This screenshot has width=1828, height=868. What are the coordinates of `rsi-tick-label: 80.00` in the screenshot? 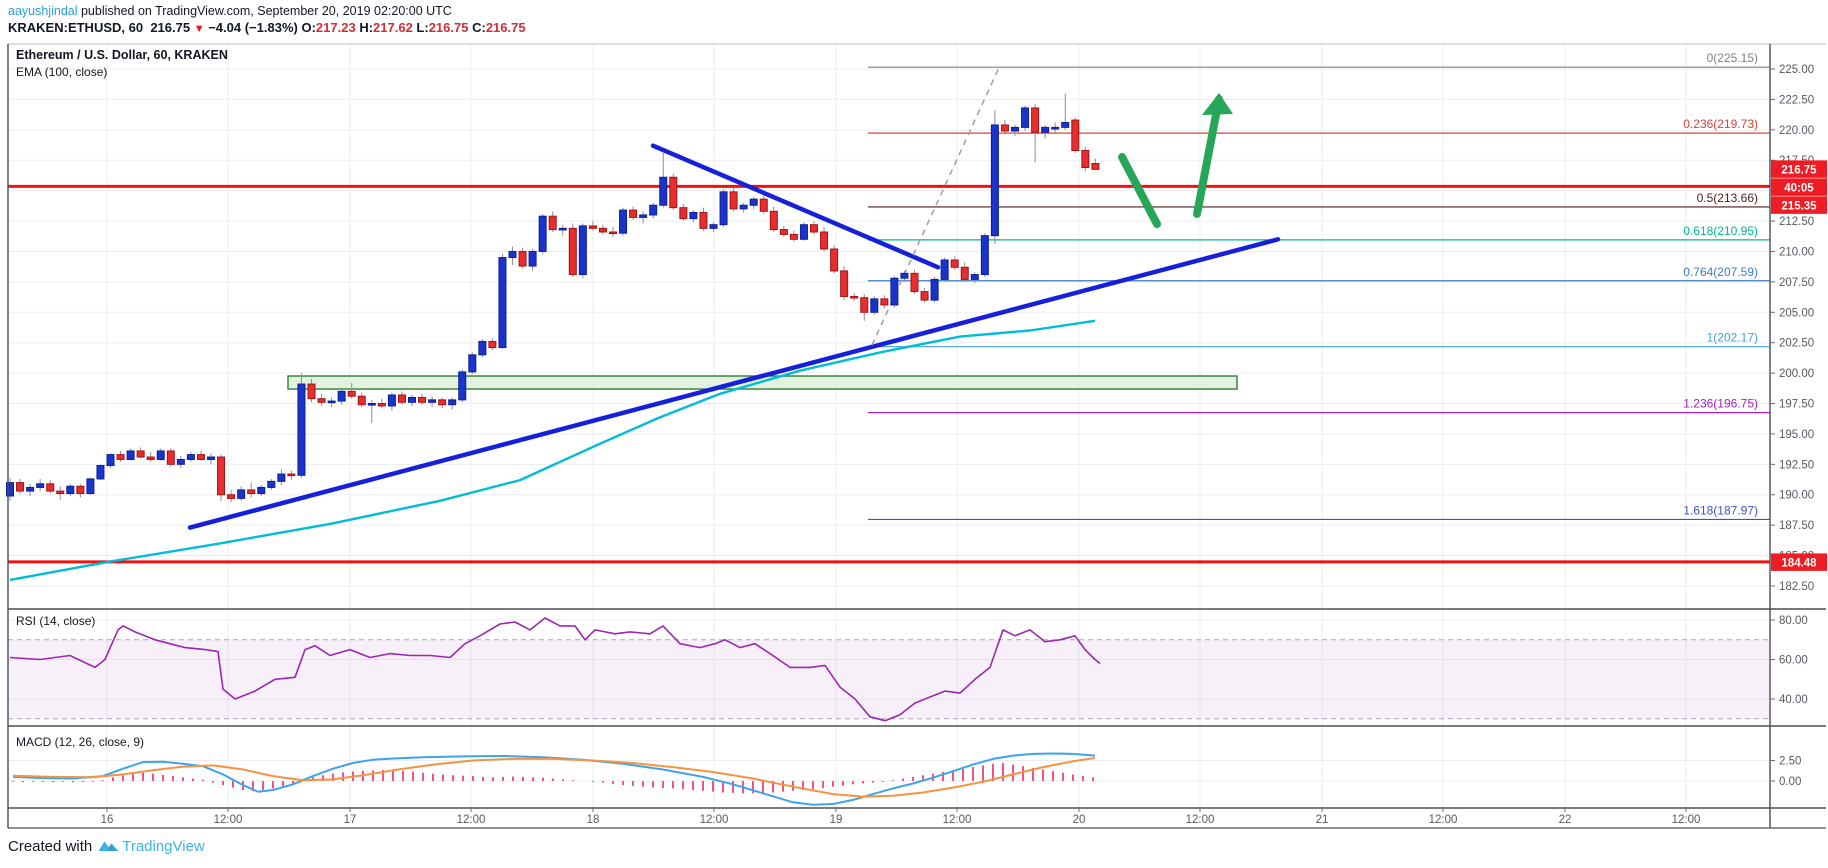 It's located at (1793, 621).